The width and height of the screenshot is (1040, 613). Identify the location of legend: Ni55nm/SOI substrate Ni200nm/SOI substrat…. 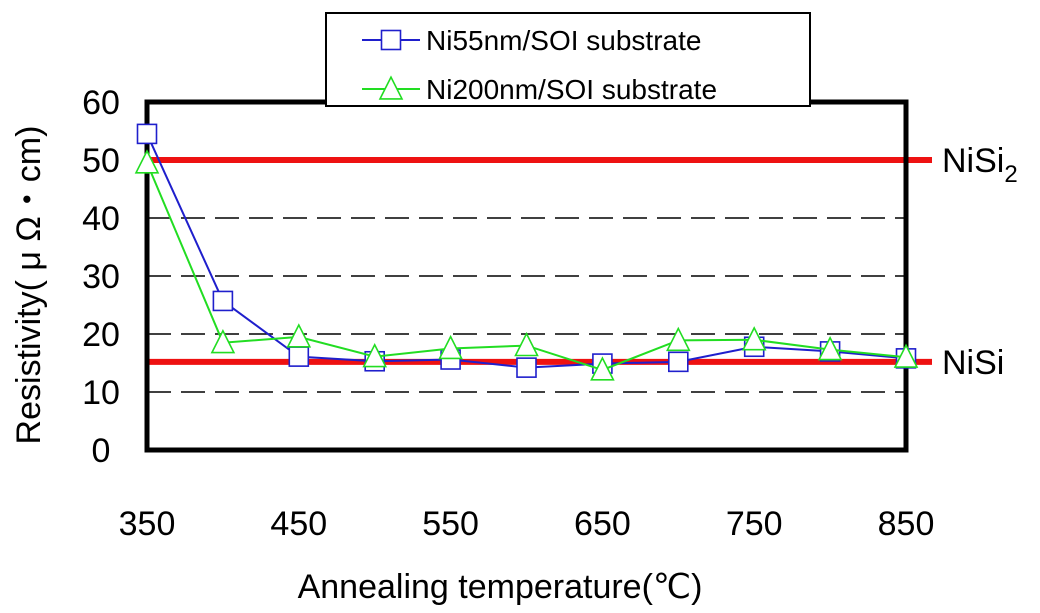
(568, 59).